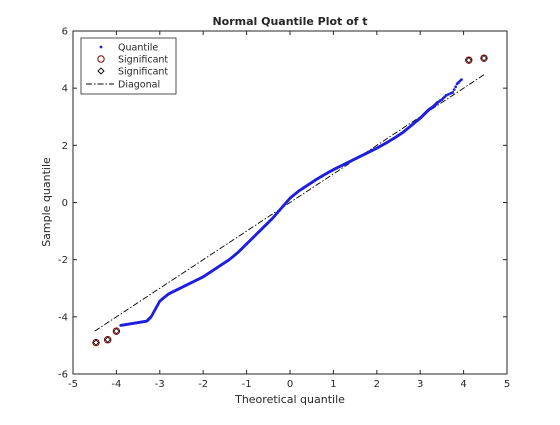 This screenshot has width=560, height=425. Describe the element at coordinates (101, 47) in the screenshot. I see `legend-quantile-symbol` at that location.